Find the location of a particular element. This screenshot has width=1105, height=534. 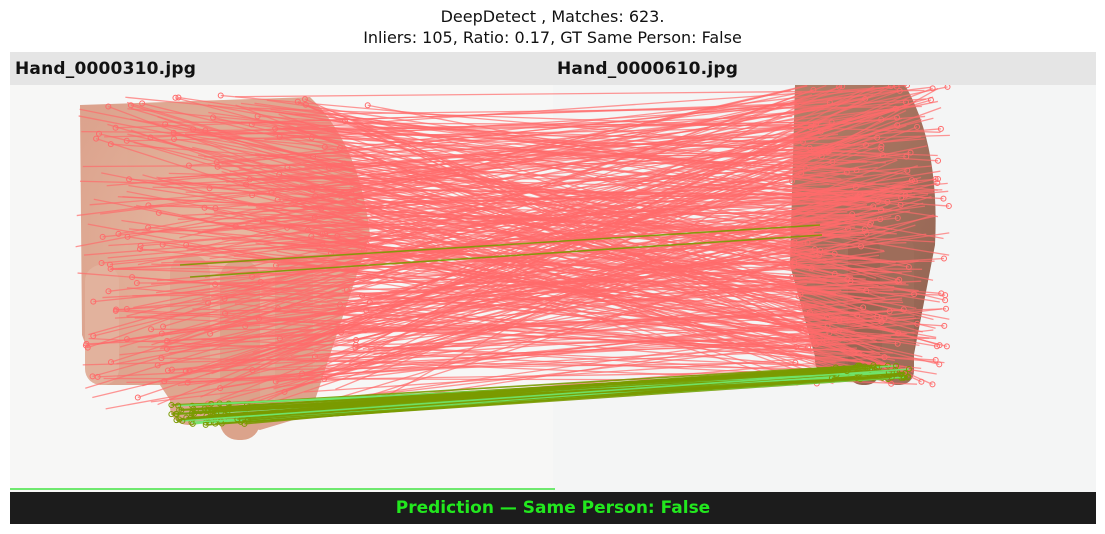

right-image-filename: Hand_0000610.jpg is located at coordinates (648, 69).